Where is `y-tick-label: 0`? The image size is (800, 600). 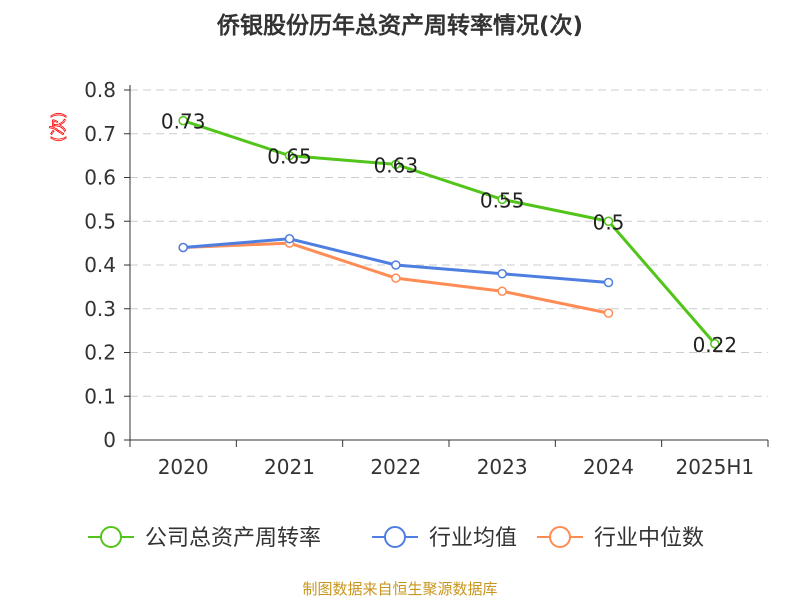
y-tick-label: 0 is located at coordinates (109, 440).